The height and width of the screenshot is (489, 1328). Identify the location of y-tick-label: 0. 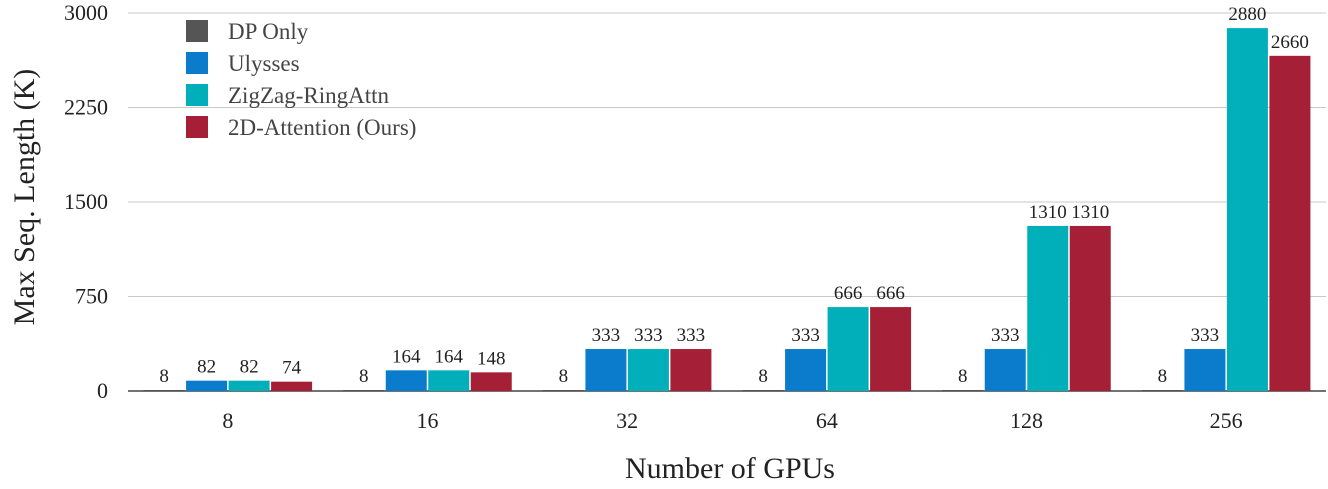
(102, 390).